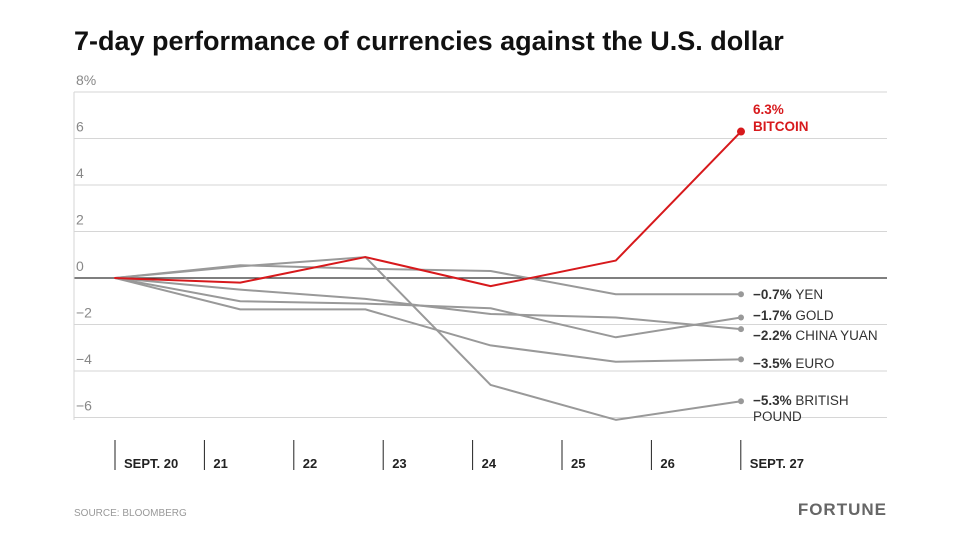 The width and height of the screenshot is (963, 541). I want to click on y-tick-label: −2, so click(84, 313).